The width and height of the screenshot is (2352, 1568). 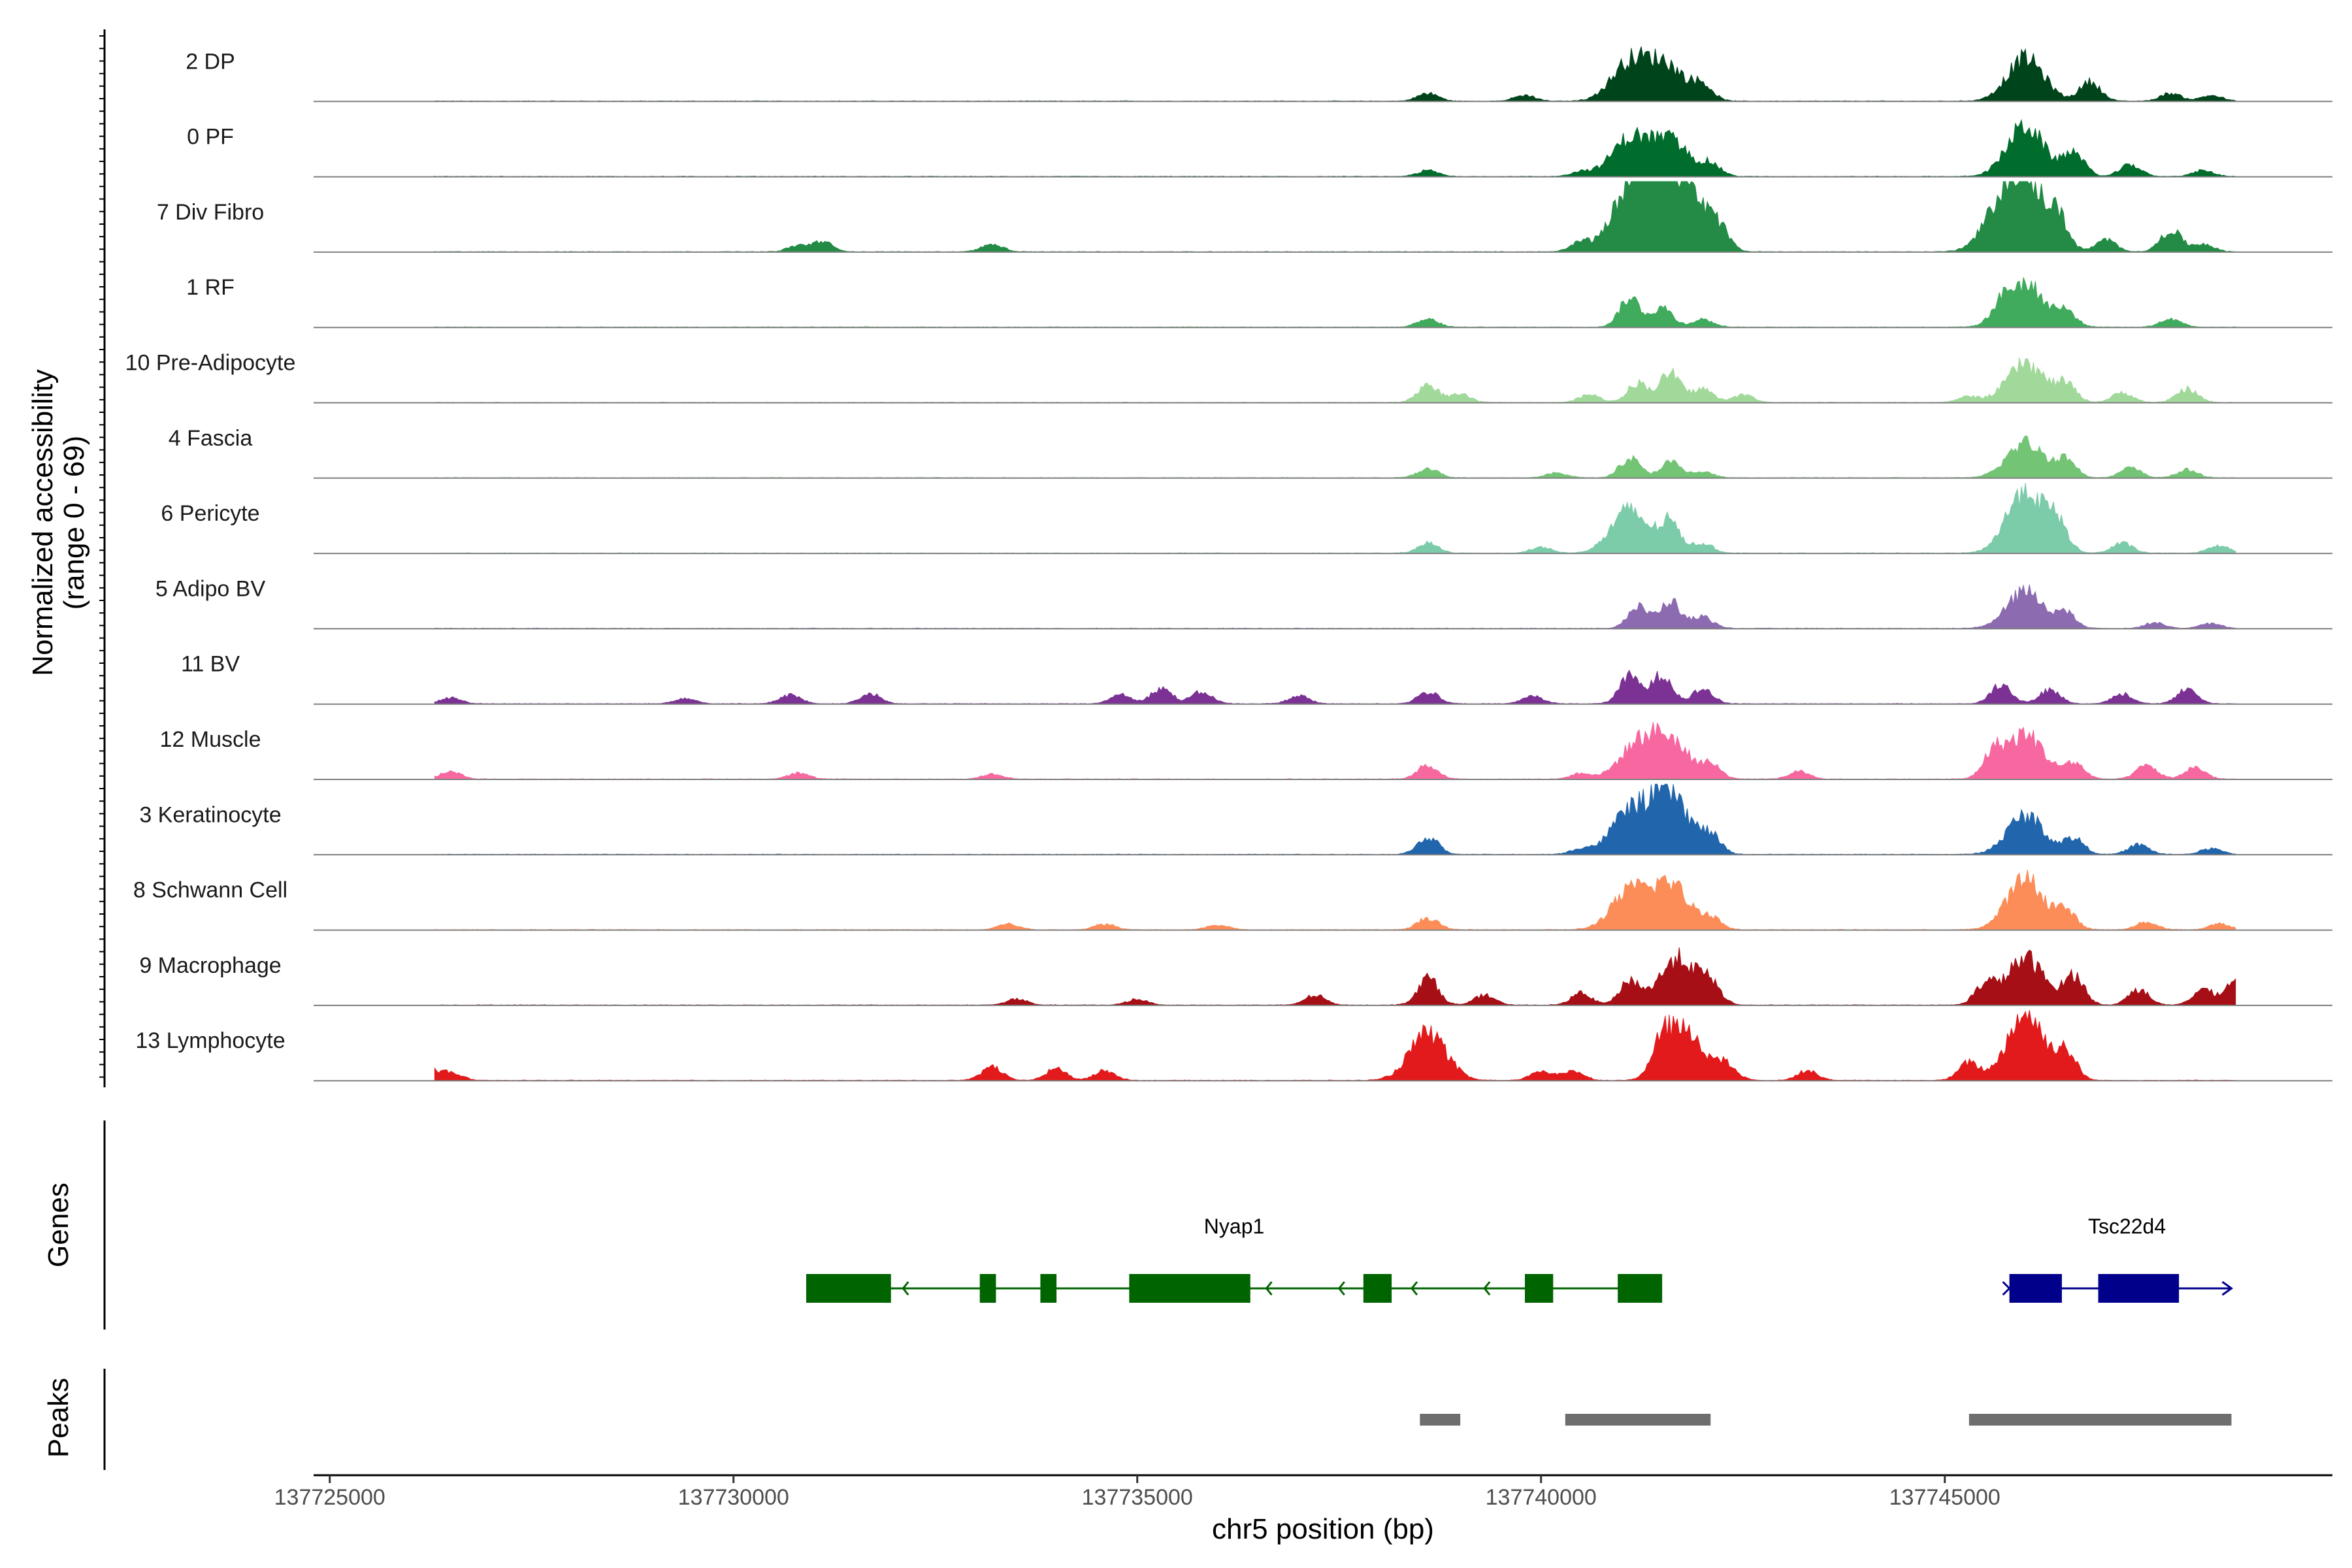 What do you see at coordinates (211, 438) in the screenshot?
I see `track-label: 4 Fascia` at bounding box center [211, 438].